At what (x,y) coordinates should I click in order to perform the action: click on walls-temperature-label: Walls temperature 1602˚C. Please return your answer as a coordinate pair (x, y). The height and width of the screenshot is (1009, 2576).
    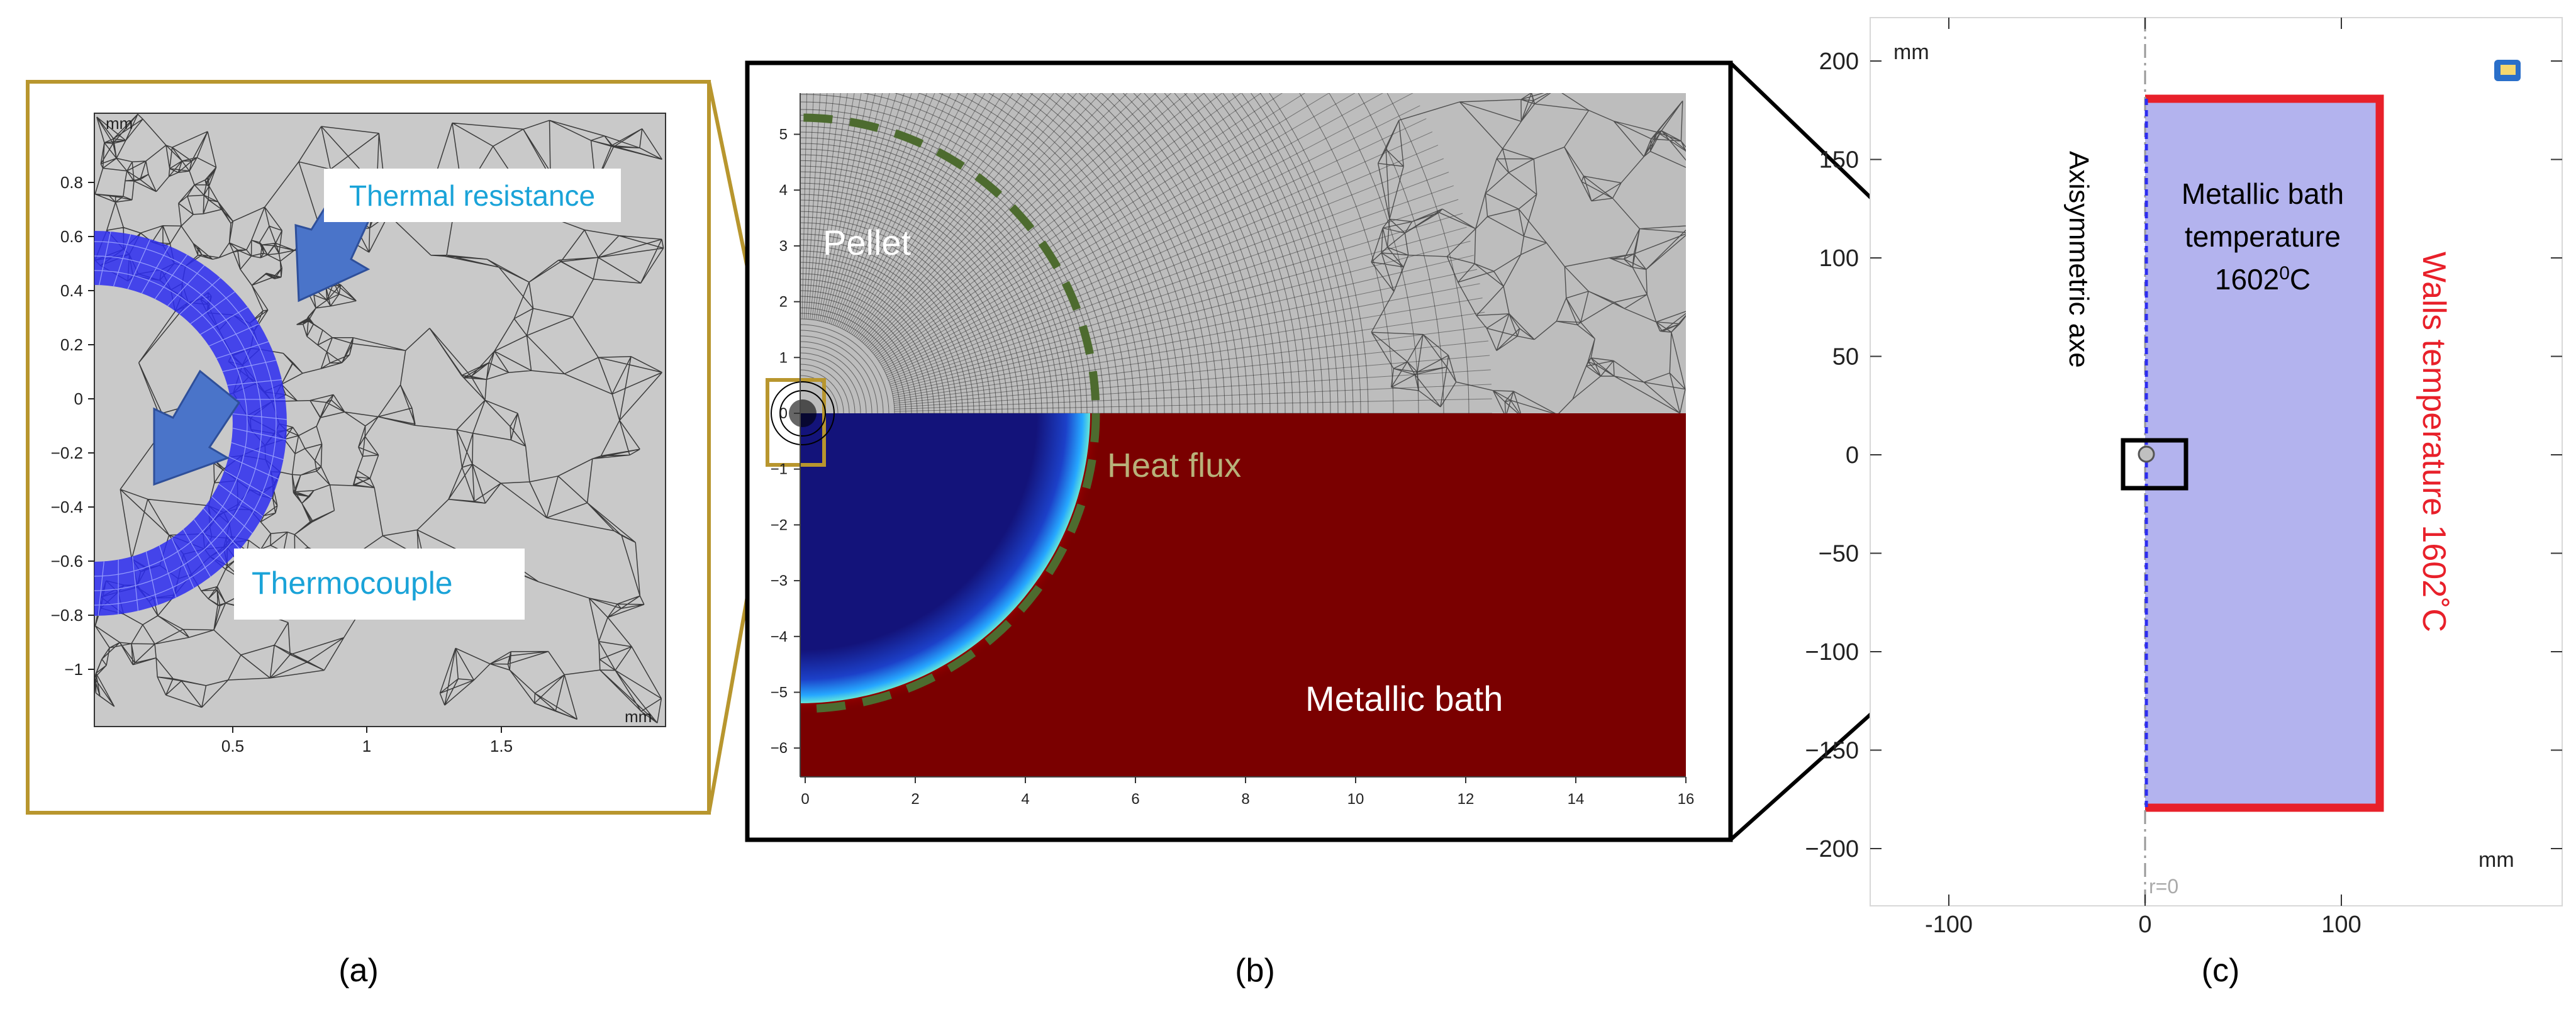
    Looking at the image, I should click on (2434, 442).